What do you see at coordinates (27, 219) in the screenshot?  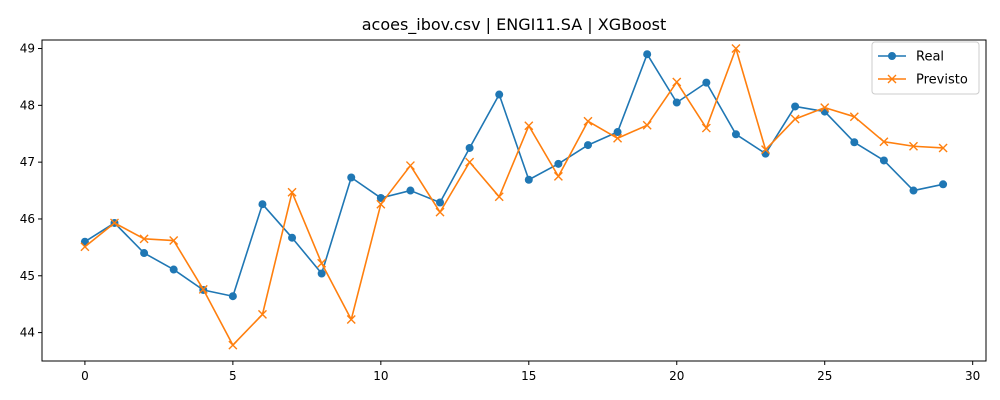 I see `y-tick-label: 46` at bounding box center [27, 219].